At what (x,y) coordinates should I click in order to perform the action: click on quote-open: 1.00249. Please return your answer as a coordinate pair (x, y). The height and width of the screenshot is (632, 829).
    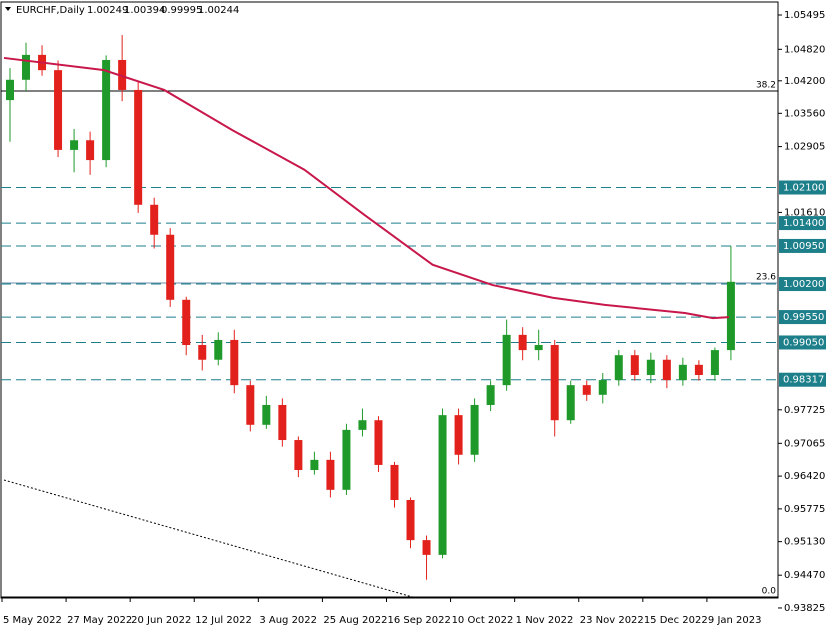
    Looking at the image, I should click on (107, 10).